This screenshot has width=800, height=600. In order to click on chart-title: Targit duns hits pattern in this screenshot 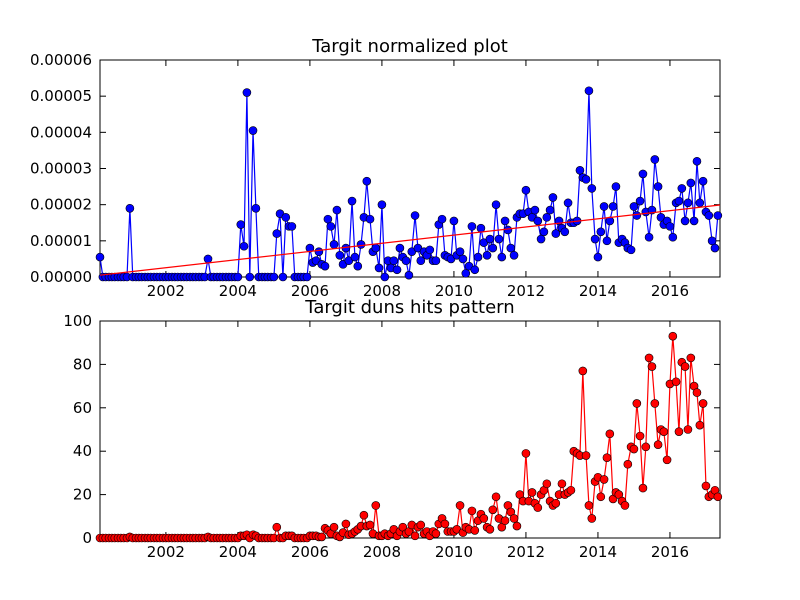, I will do `click(409, 307)`.